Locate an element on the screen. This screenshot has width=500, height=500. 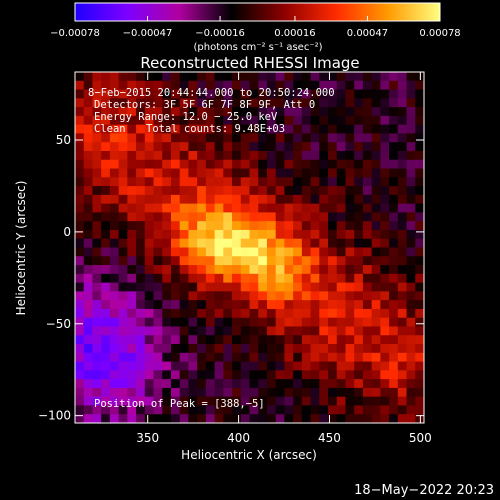
x-tick-label: 500 is located at coordinates (420, 438).